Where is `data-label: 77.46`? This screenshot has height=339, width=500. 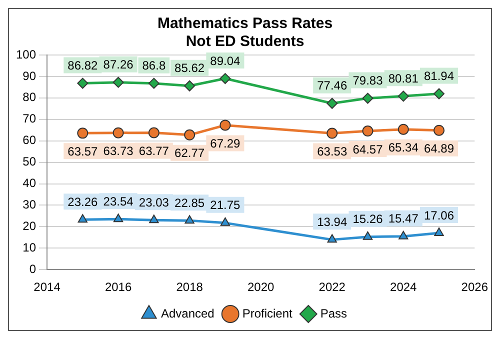 data-label: 77.46 is located at coordinates (332, 85).